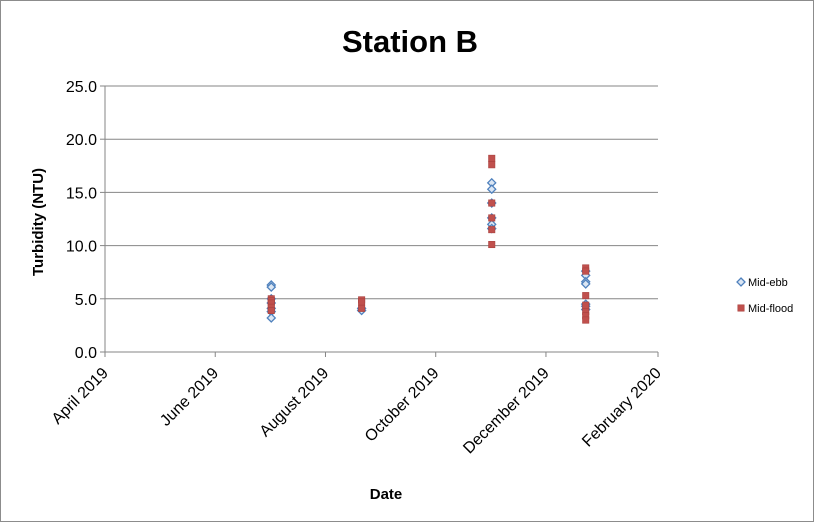 The width and height of the screenshot is (814, 522). I want to click on legend-label: Mid-flood, so click(770, 309).